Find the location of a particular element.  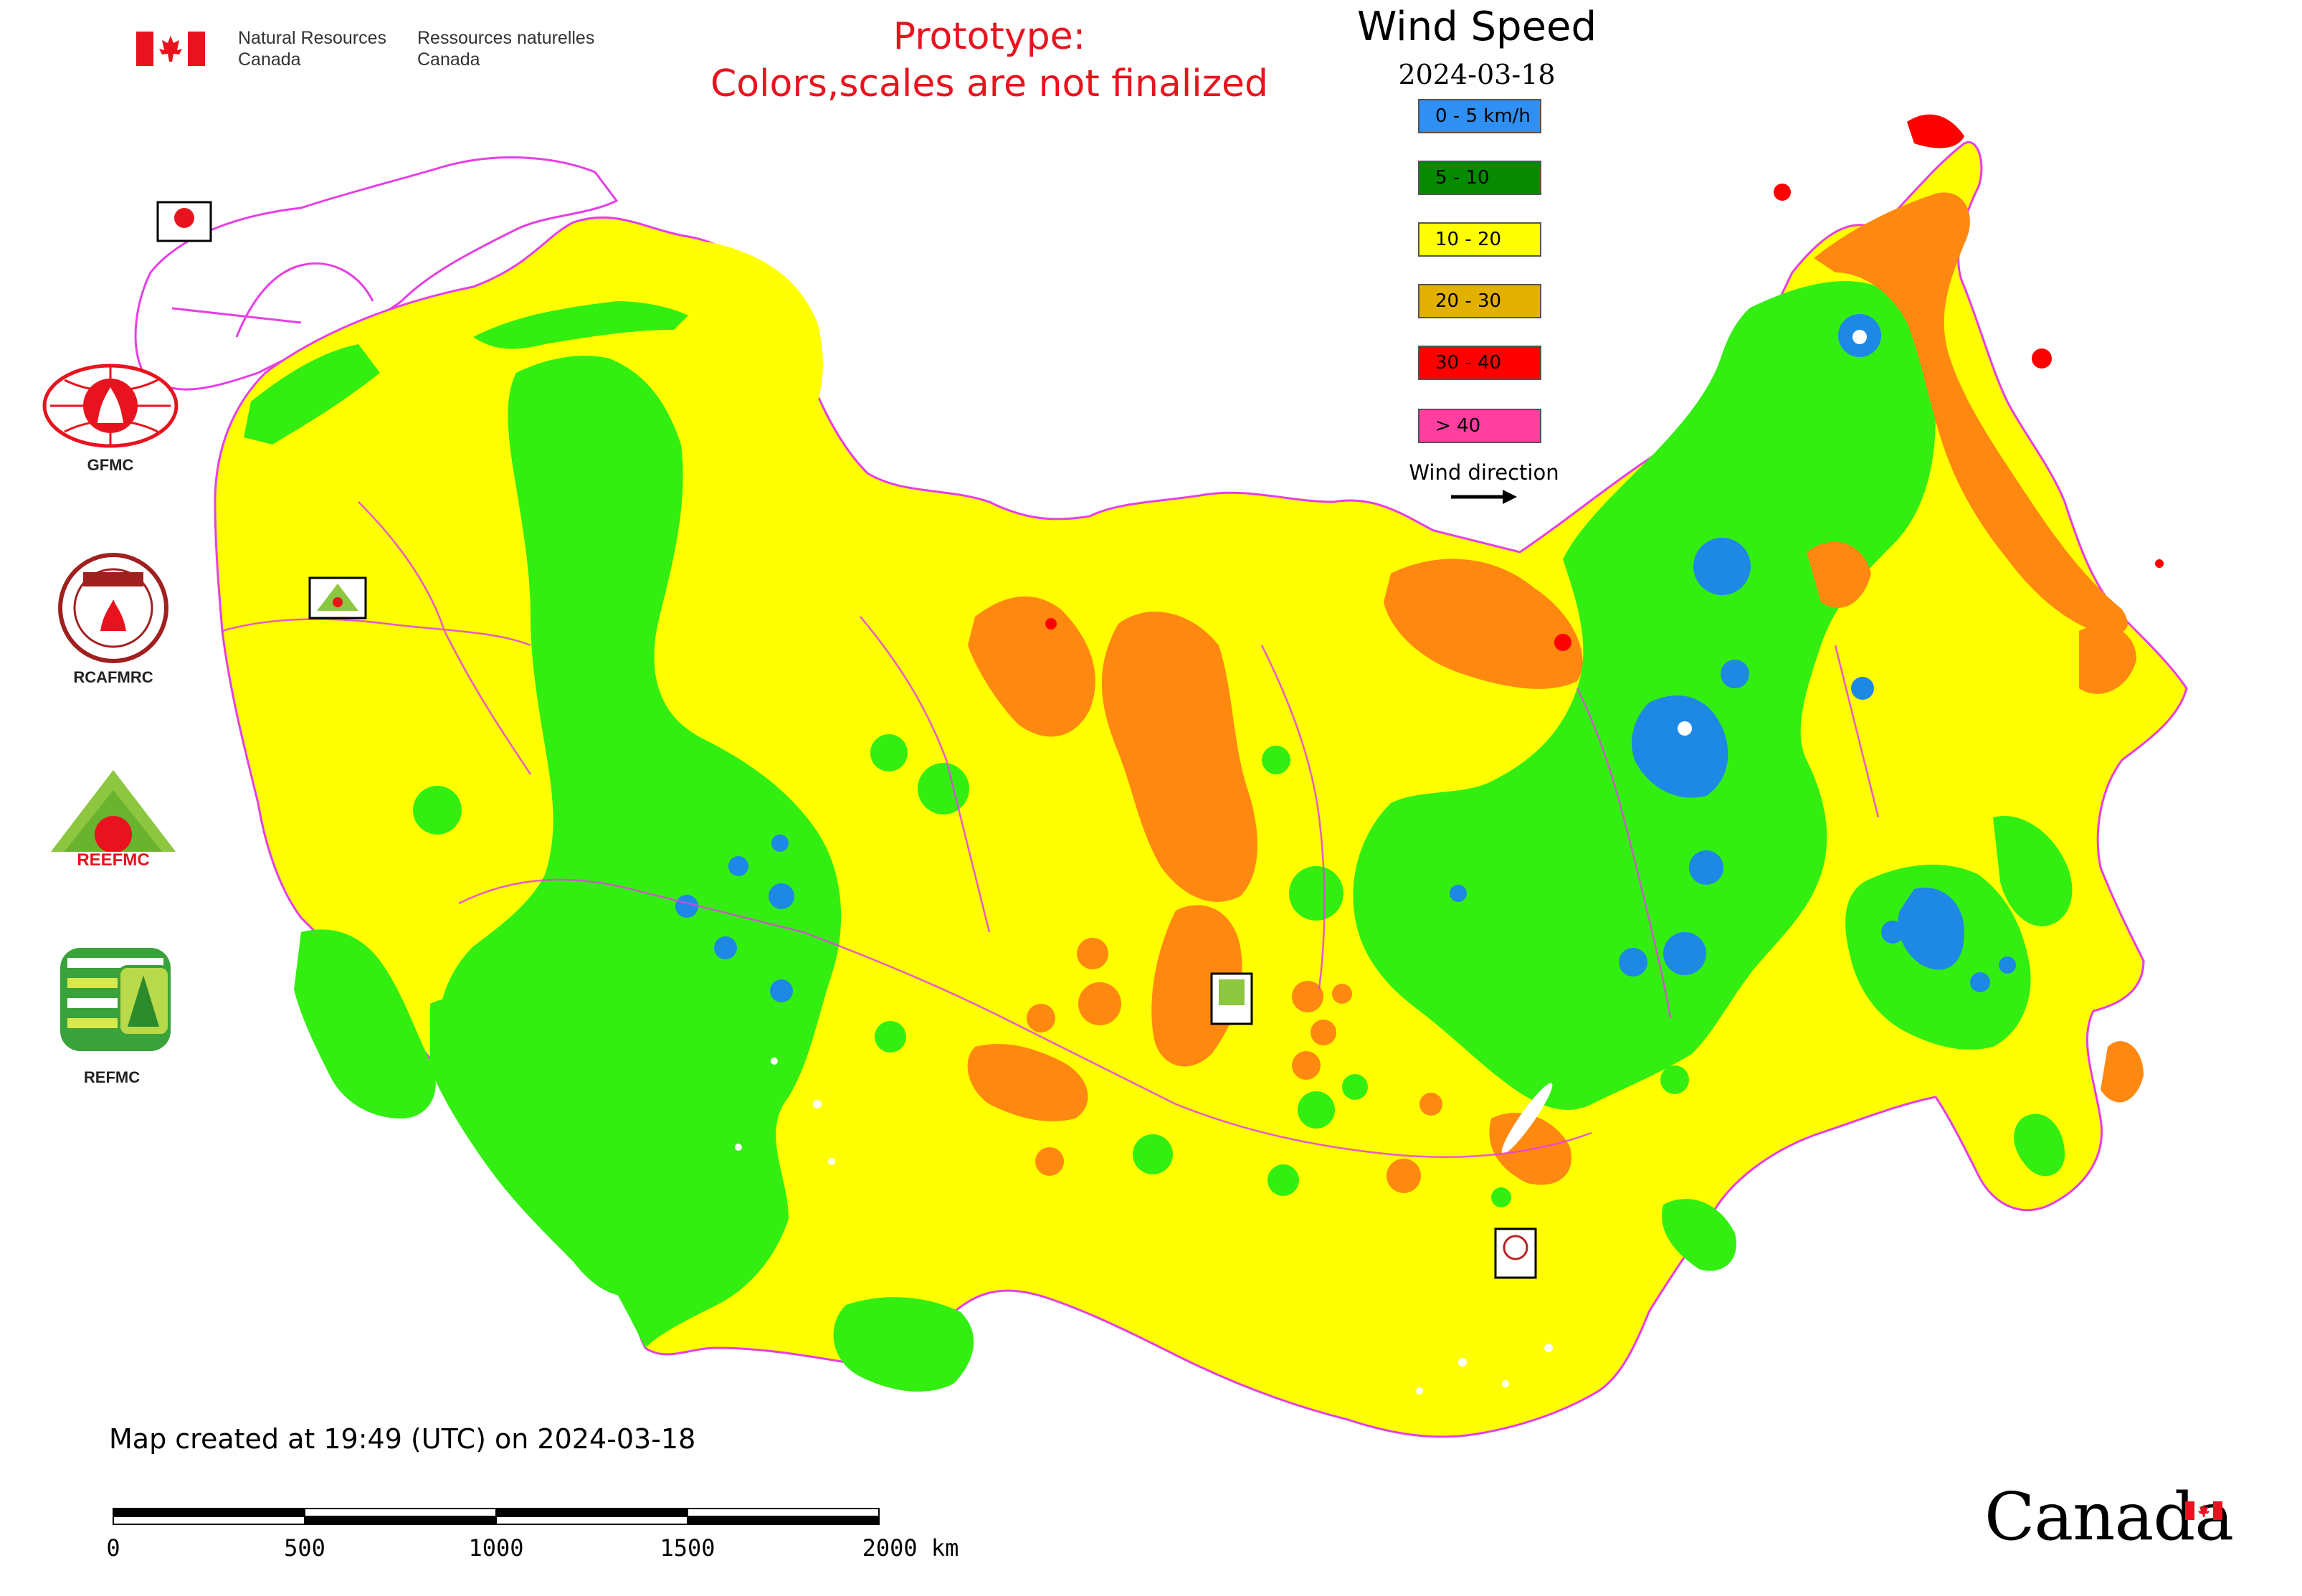

scandinavia-yellow-band is located at coordinates (622, 346).